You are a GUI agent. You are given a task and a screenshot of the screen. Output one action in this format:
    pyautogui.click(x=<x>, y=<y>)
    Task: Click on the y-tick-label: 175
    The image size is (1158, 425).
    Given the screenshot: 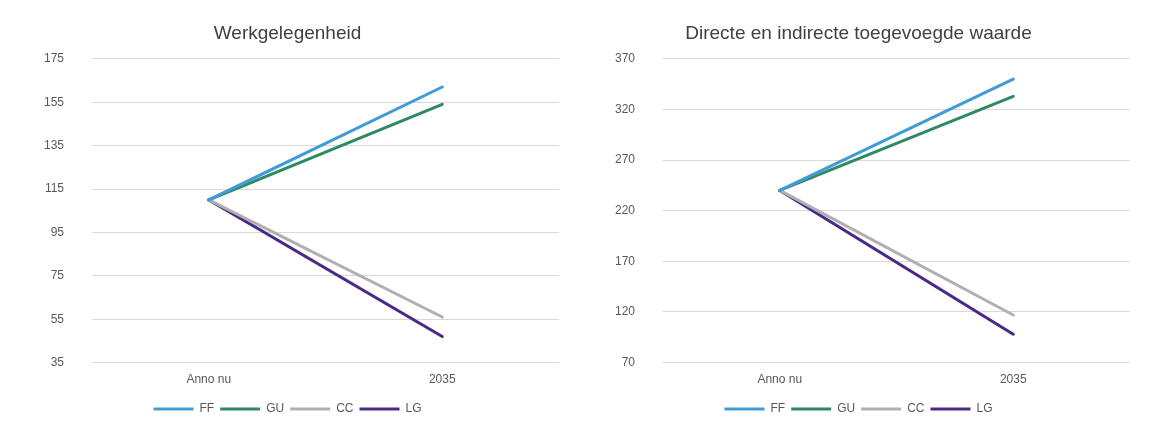 What is the action you would take?
    pyautogui.click(x=54, y=58)
    